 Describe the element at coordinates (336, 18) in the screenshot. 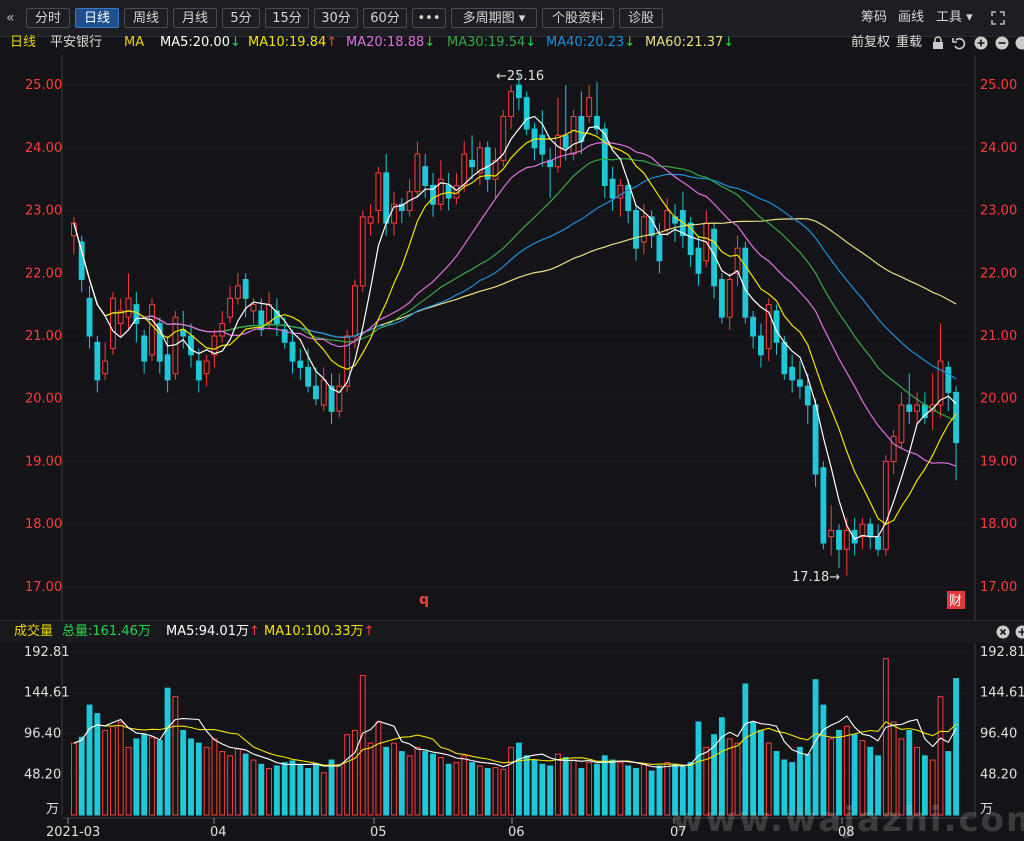

I see `tab-30min: 30分` at that location.